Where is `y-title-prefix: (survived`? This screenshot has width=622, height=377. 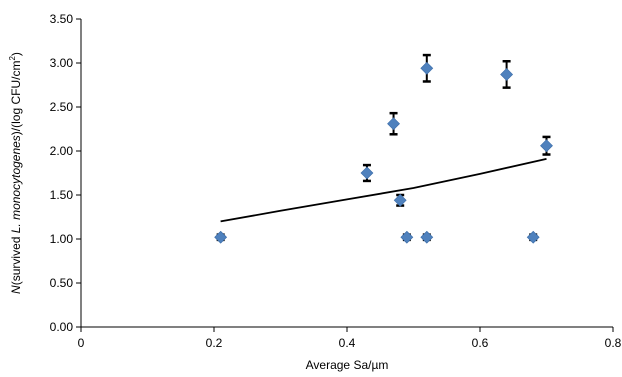
y-title-prefix: (survived is located at coordinates (16, 259).